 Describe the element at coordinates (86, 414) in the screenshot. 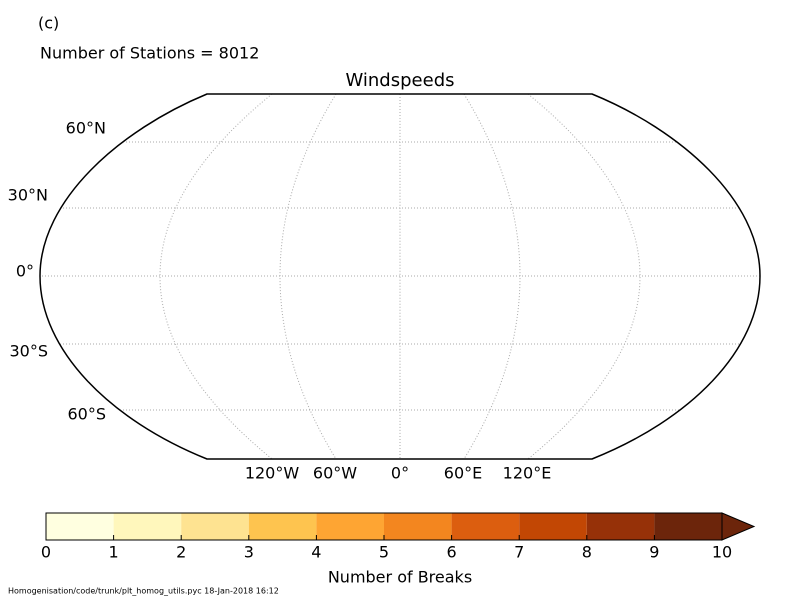

I see `lat-label: 60°S` at that location.